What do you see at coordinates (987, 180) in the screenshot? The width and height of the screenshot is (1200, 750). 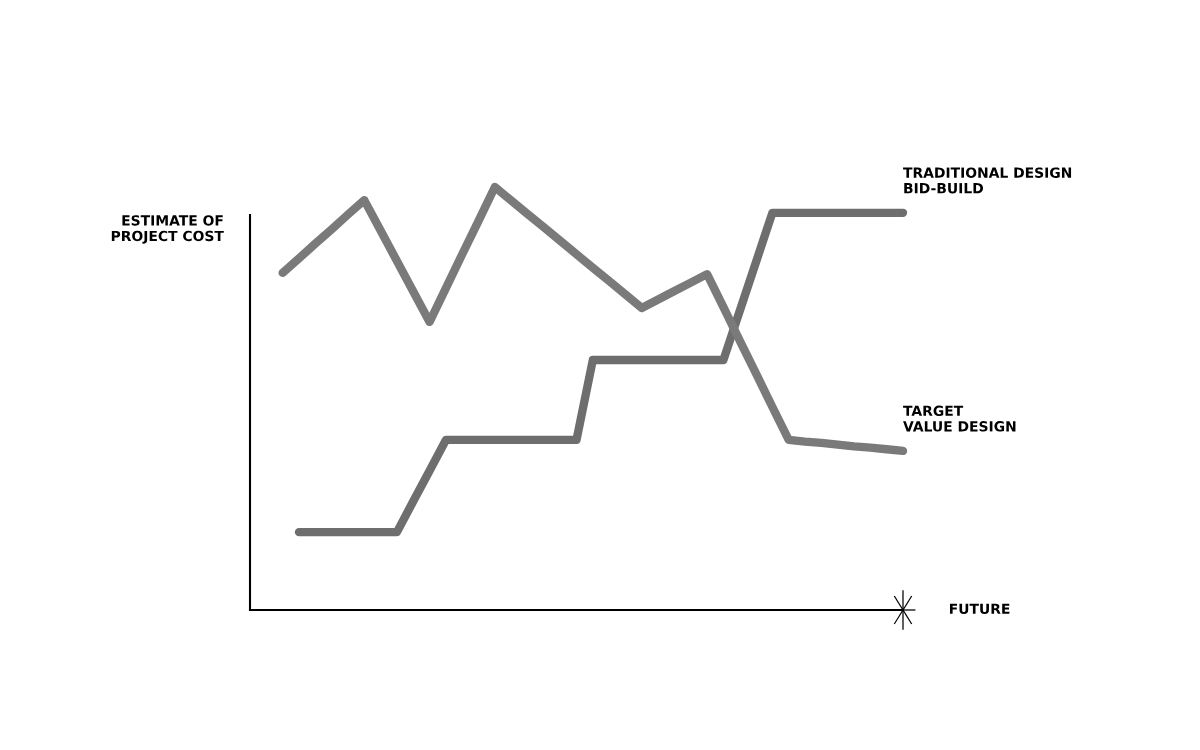 I see `series-label: TRADITIONAL DESIGN BID-BUILD` at bounding box center [987, 180].